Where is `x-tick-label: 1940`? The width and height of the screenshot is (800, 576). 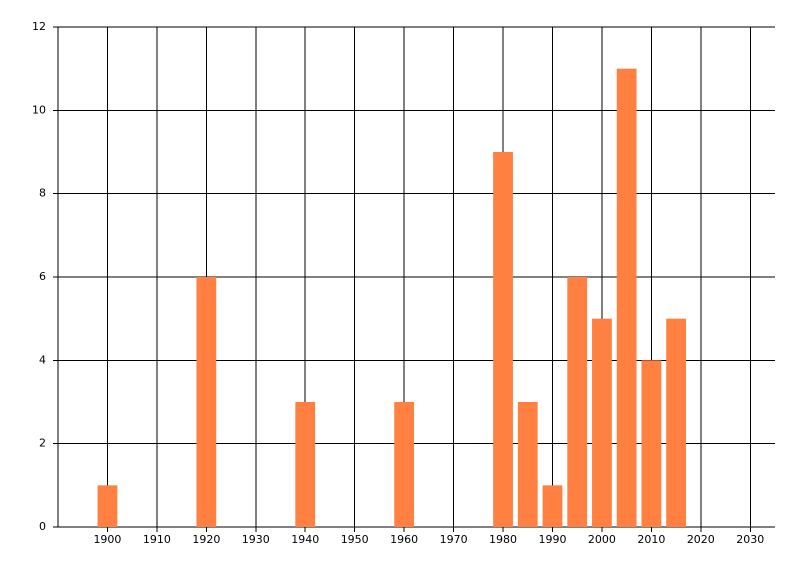
x-tick-label: 1940 is located at coordinates (305, 539).